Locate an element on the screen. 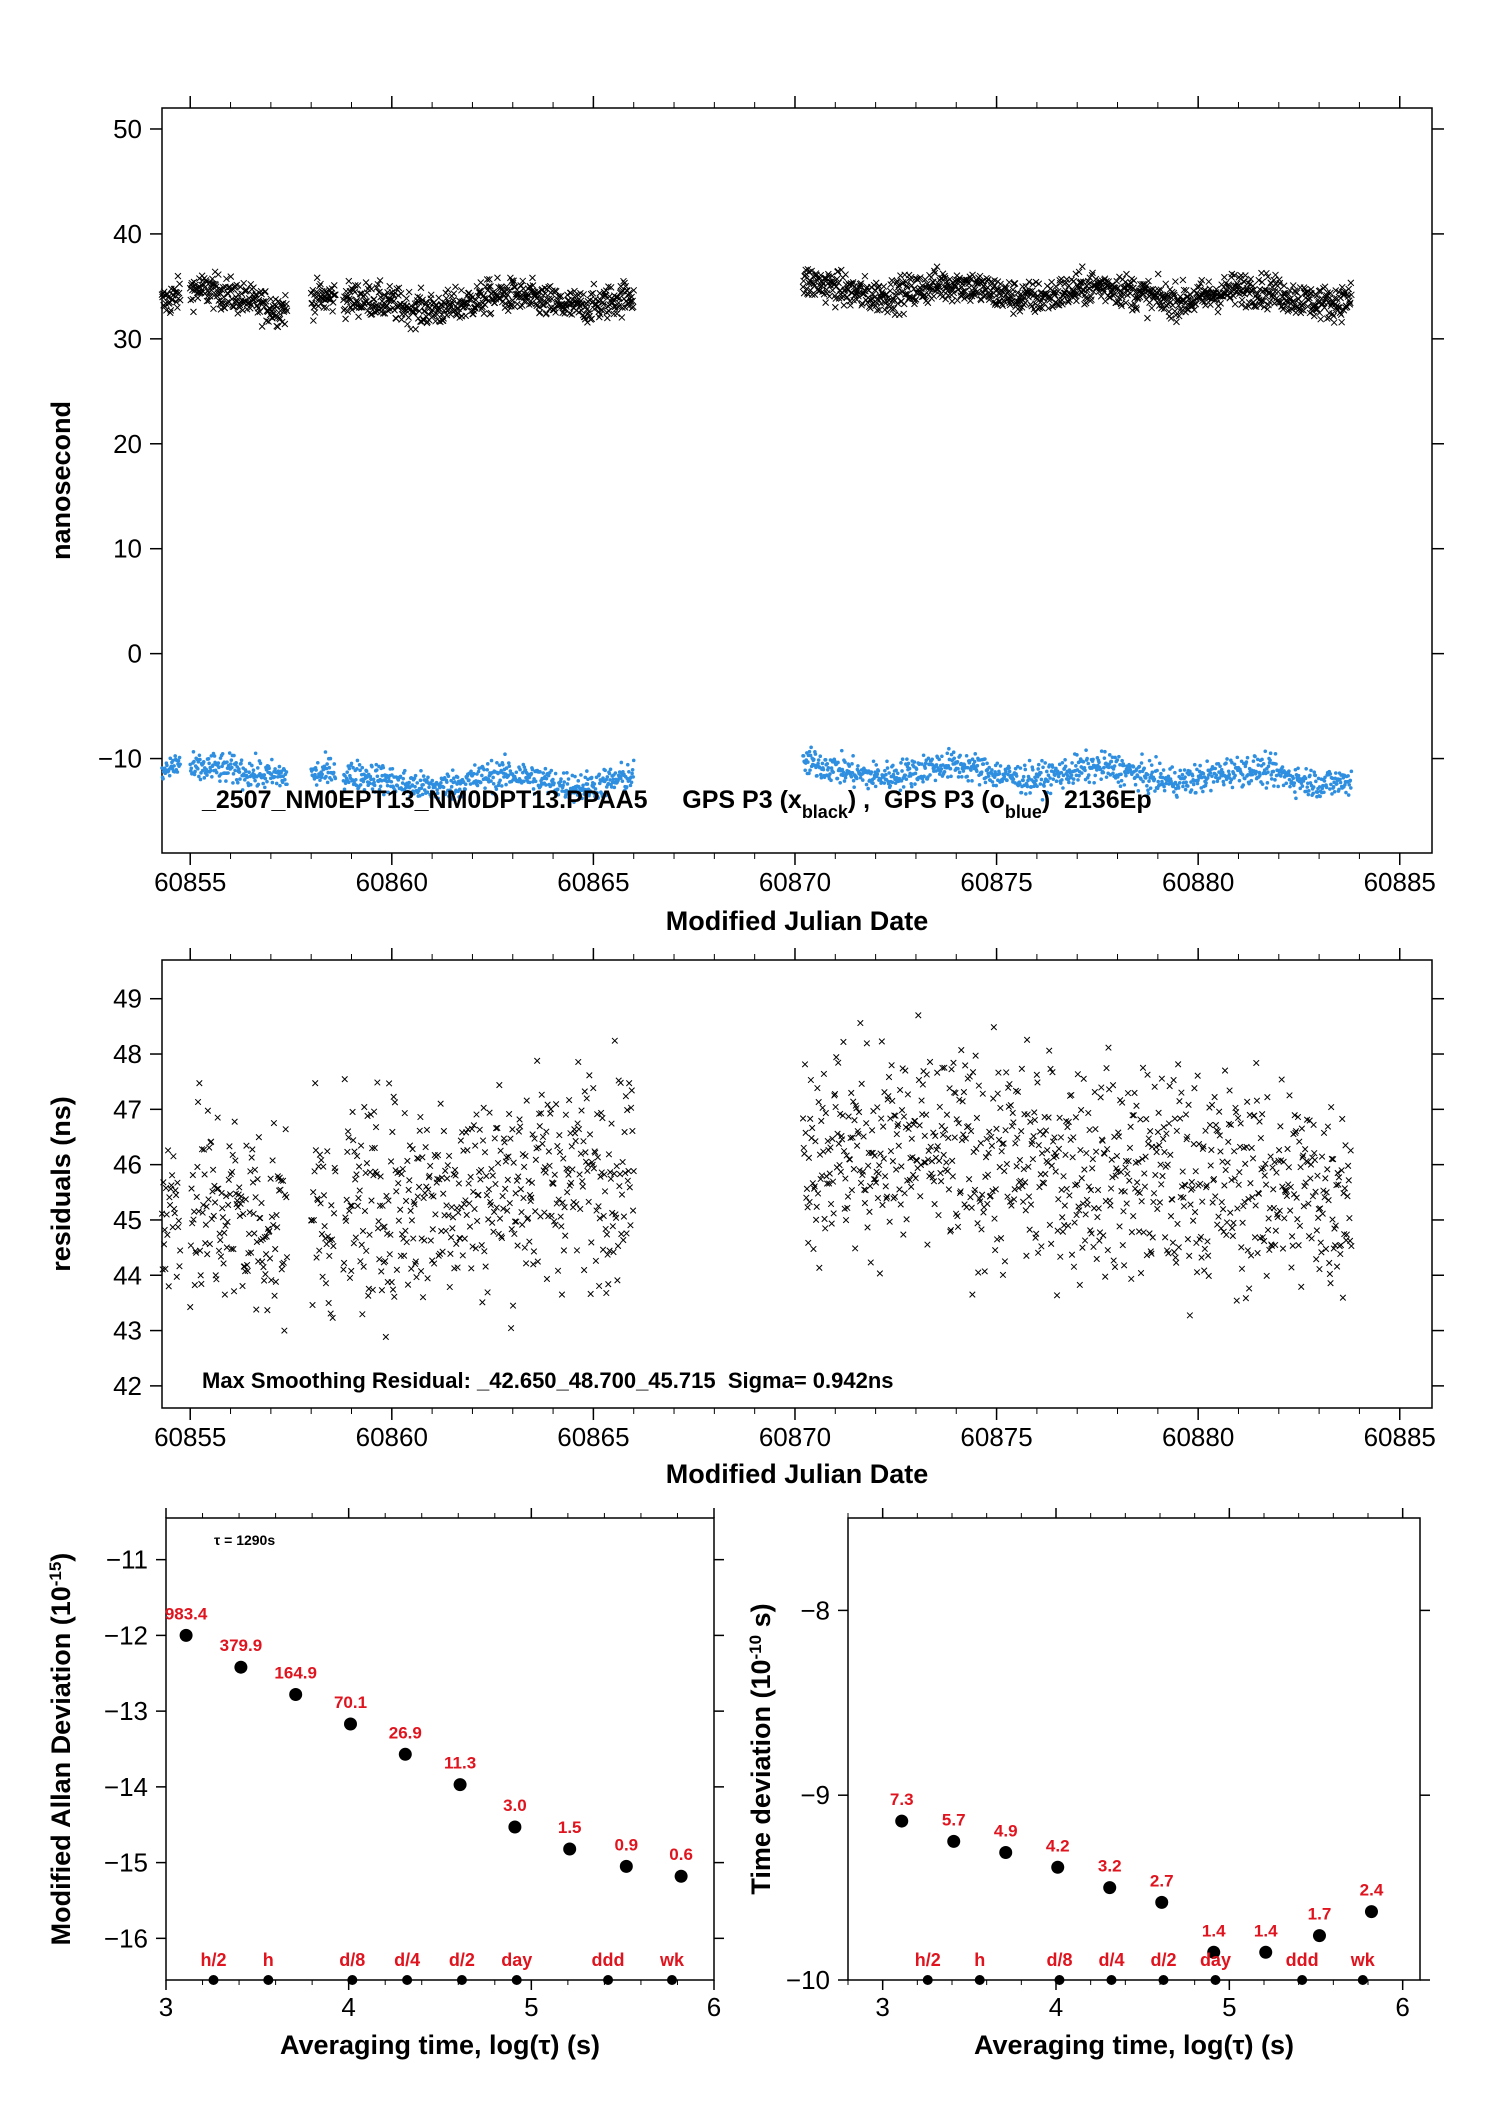  phase-ytick-label: 50 is located at coordinates (127, 129).